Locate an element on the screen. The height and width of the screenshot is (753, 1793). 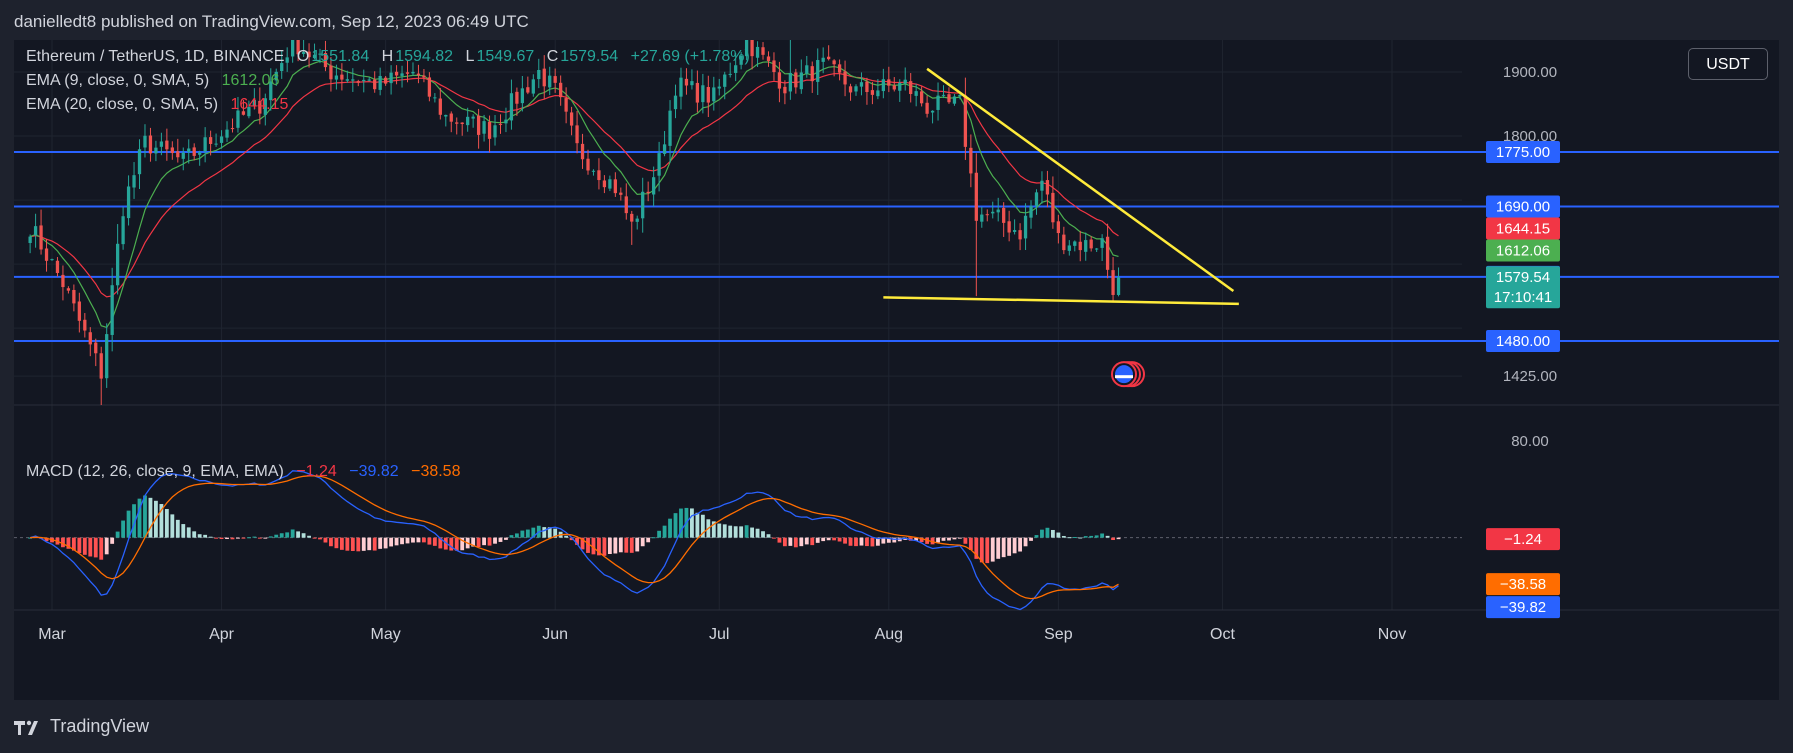
level-tag-1690.00-box is located at coordinates (1523, 206).